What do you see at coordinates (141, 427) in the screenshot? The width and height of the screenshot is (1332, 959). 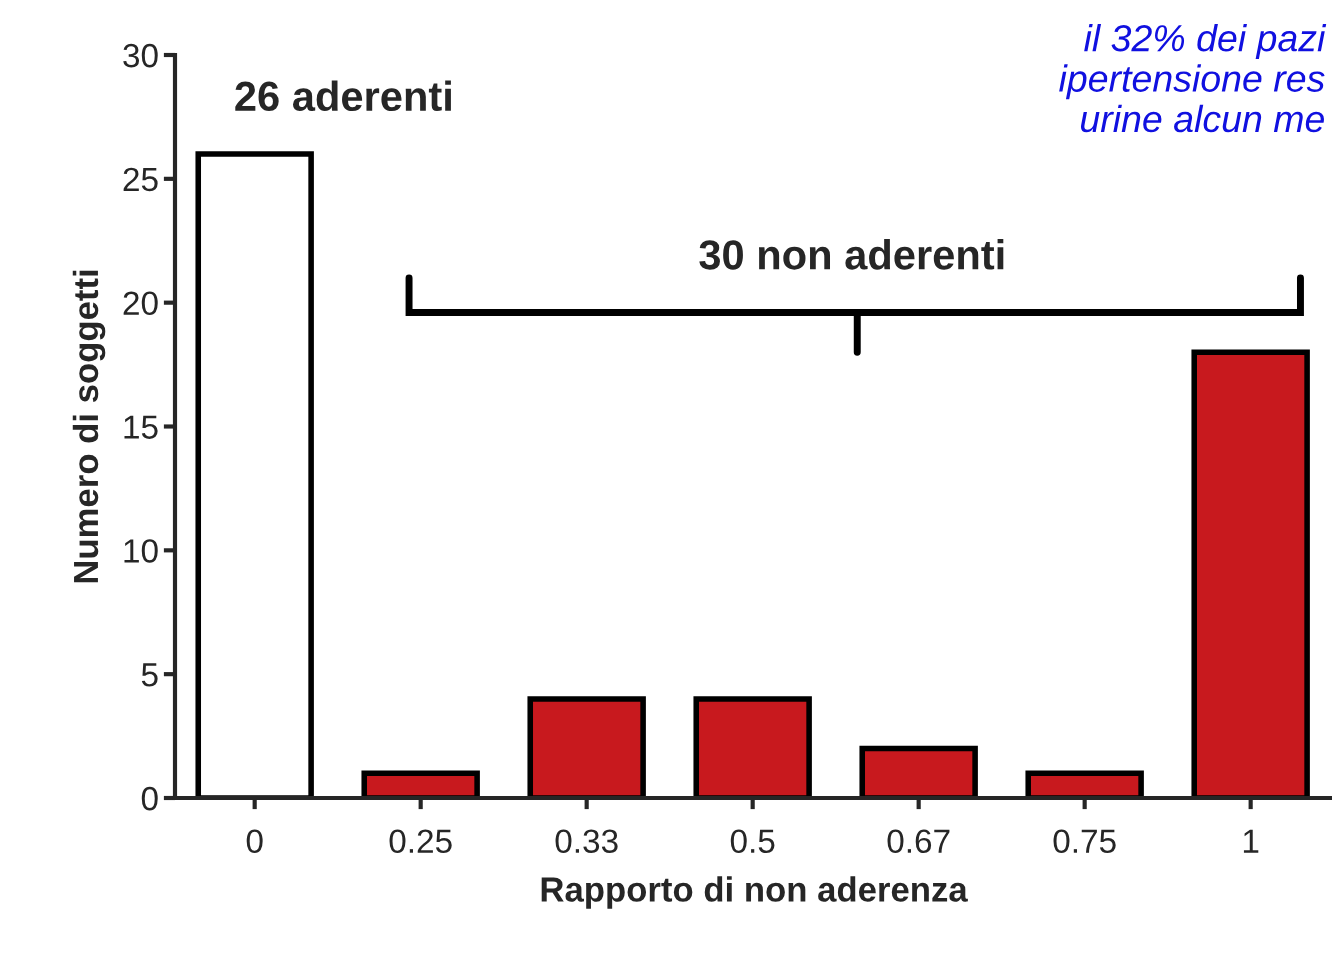 I see `y-tick-label: 15` at bounding box center [141, 427].